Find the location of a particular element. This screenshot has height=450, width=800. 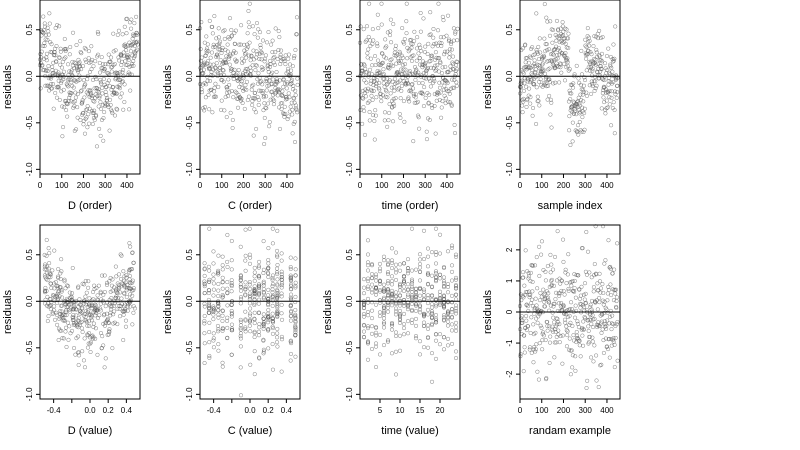

x-tick-label: 300 is located at coordinates (266, 185).